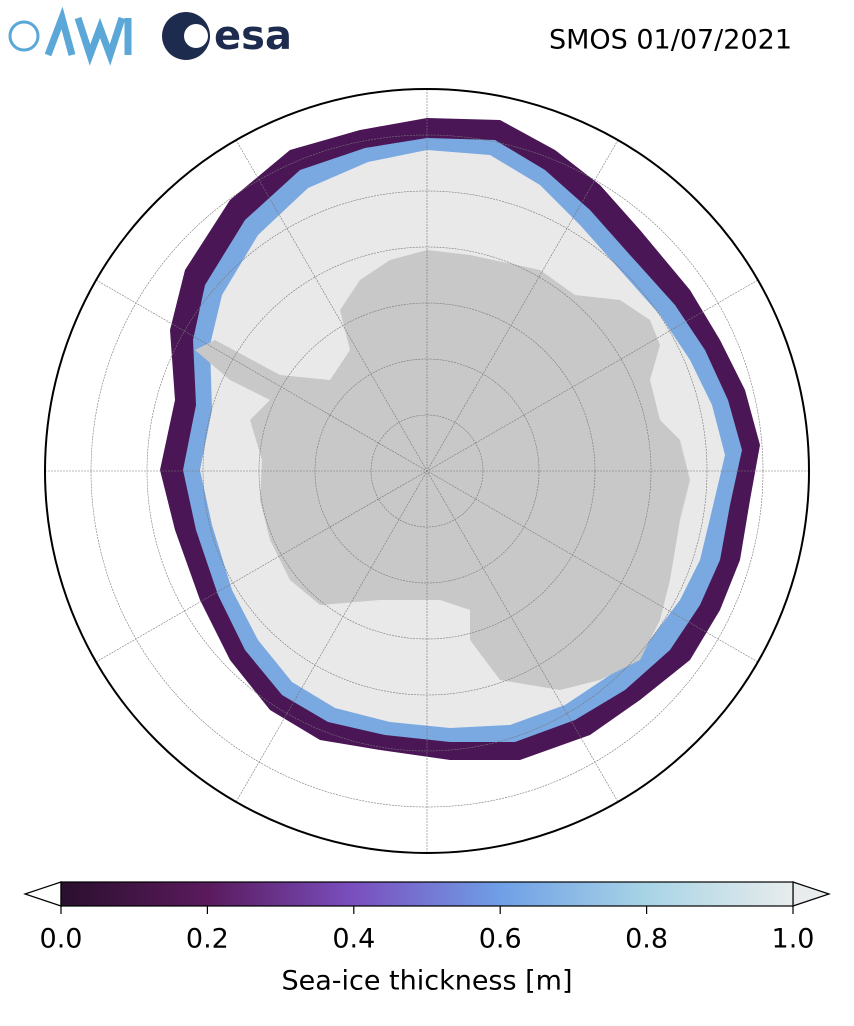 This screenshot has width=854, height=1026. I want to click on tick-label: 0.2, so click(207, 939).